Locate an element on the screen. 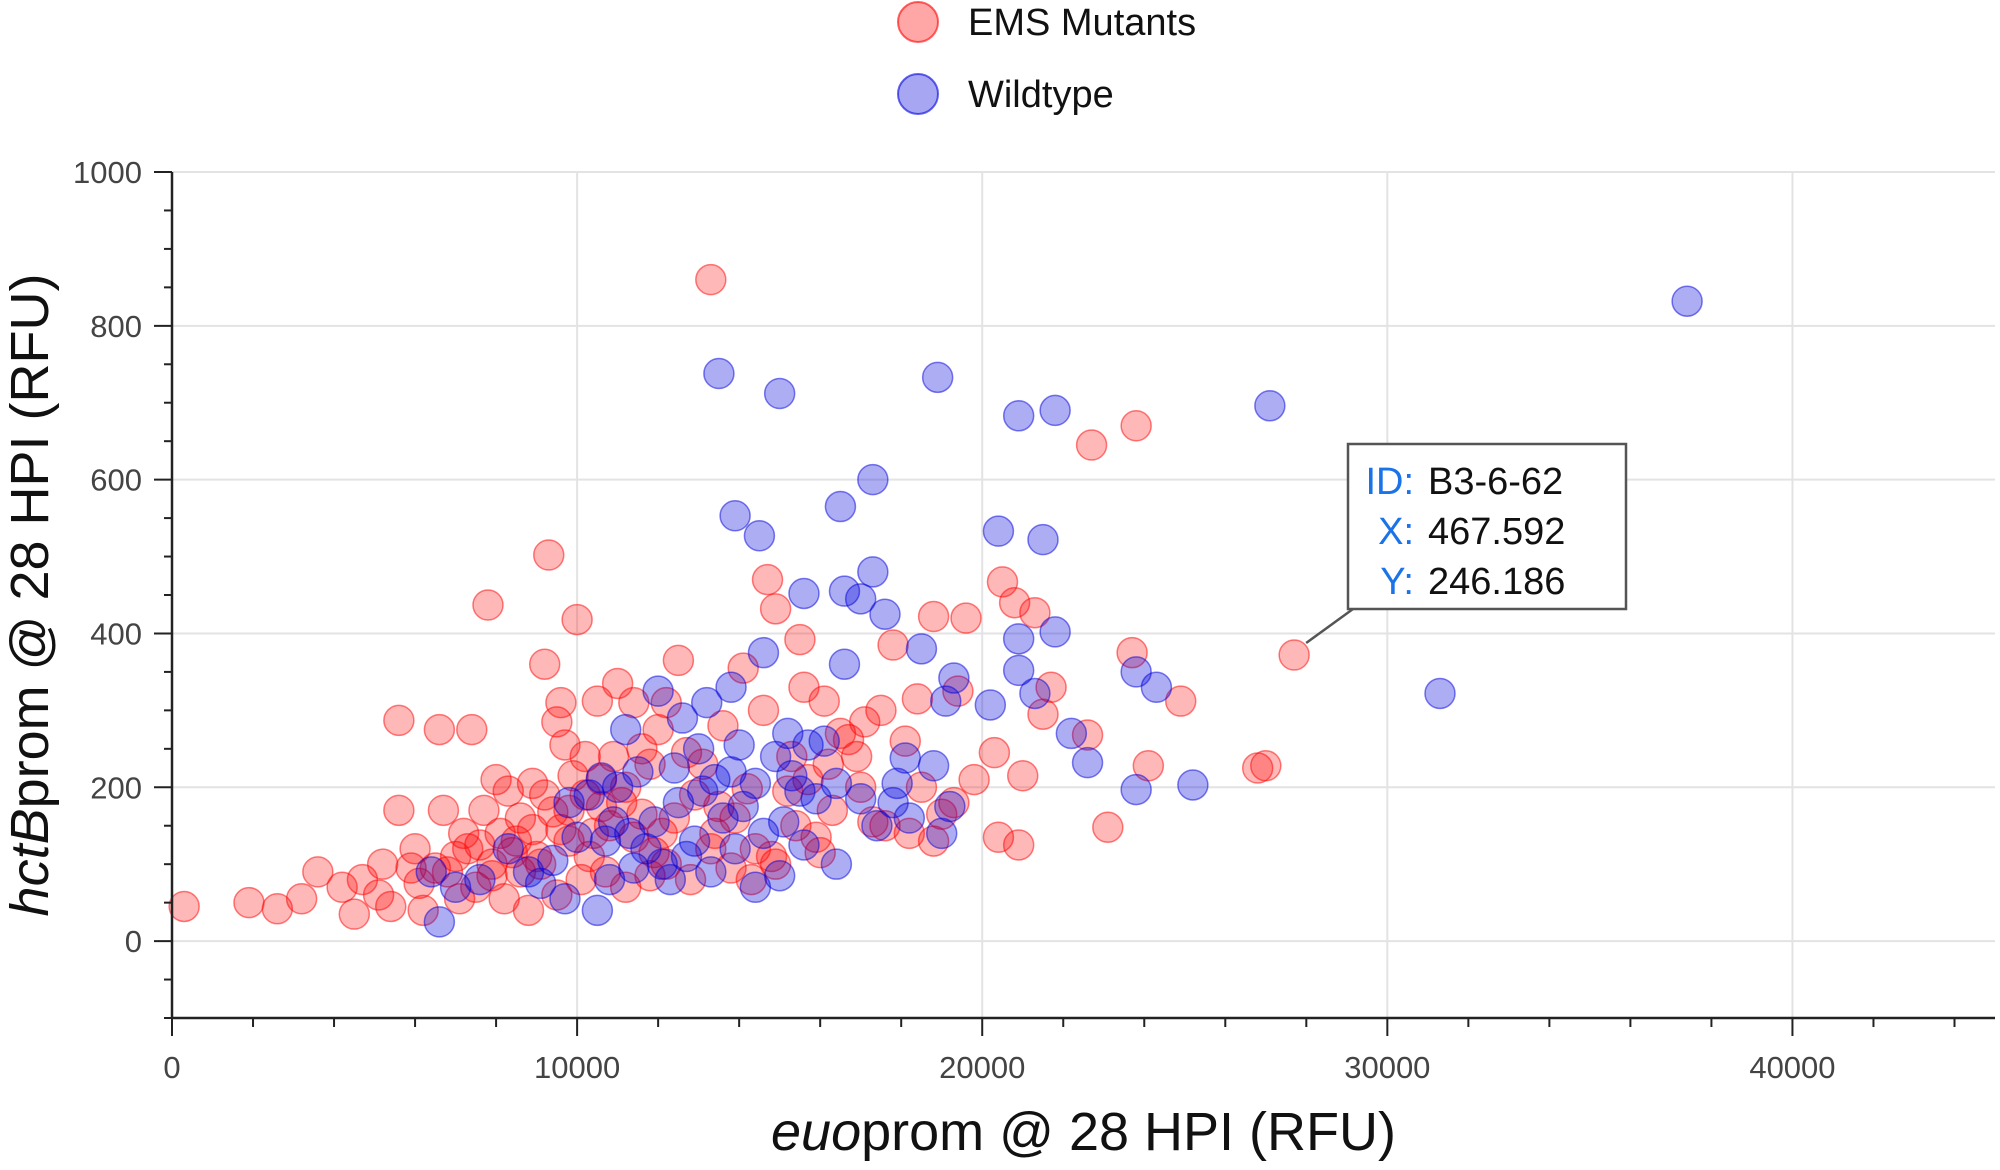 This screenshot has width=2000, height=1170. x-axis-title-italic: euo is located at coordinates (816, 1132).